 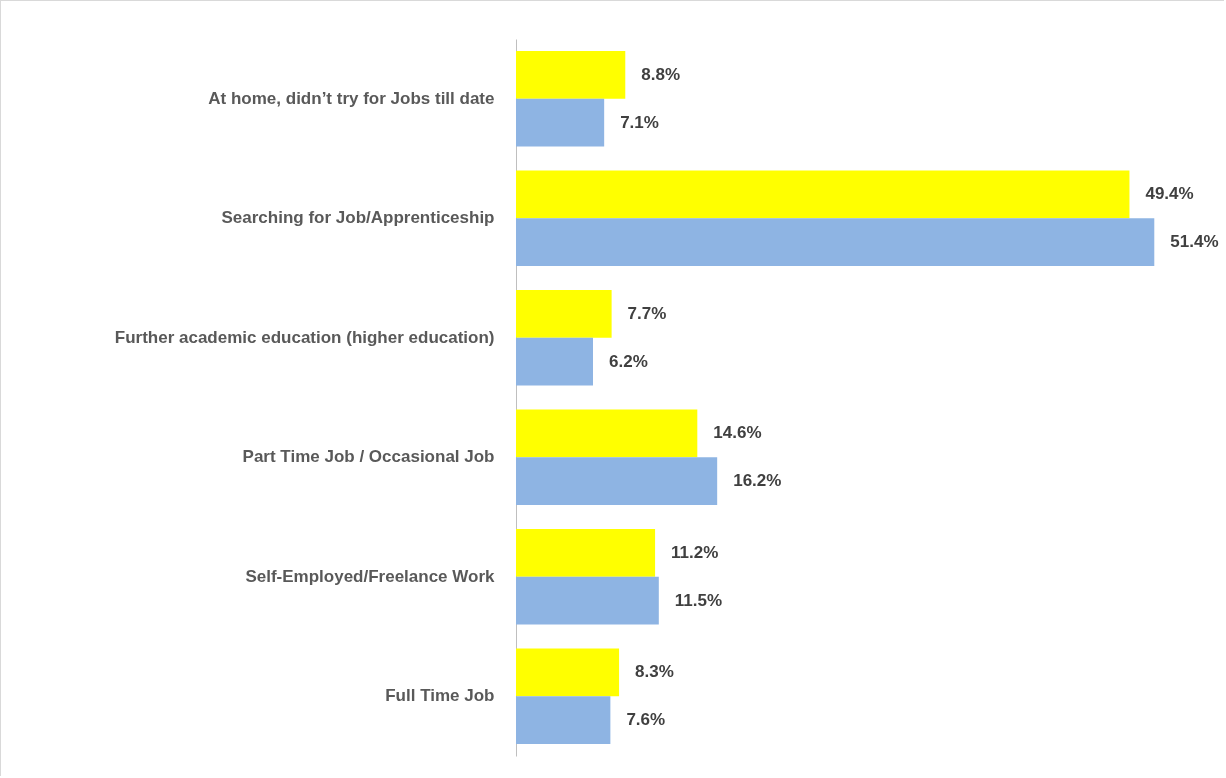 I want to click on y-tick-label: Searching for Job/Apprenticeship, so click(x=358, y=218).